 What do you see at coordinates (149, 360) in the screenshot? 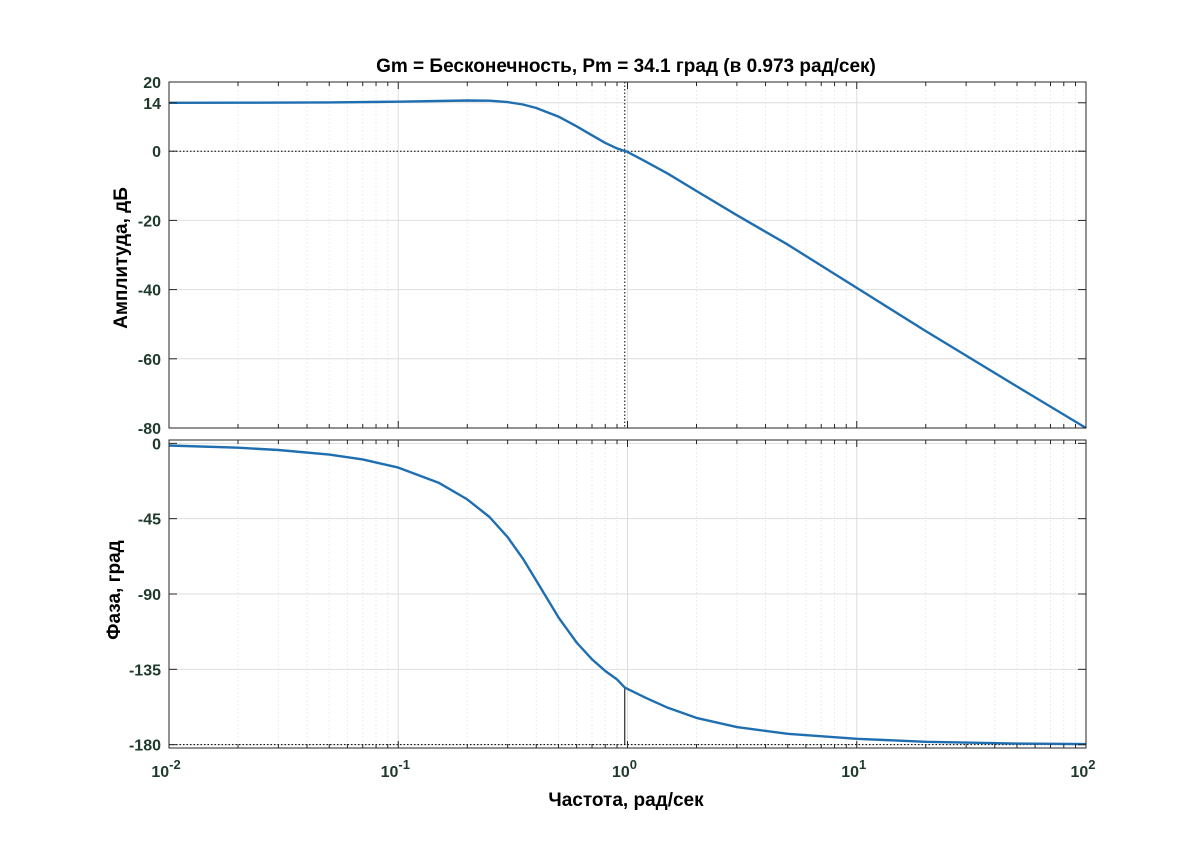
I see `y-tick-label: -60` at bounding box center [149, 360].